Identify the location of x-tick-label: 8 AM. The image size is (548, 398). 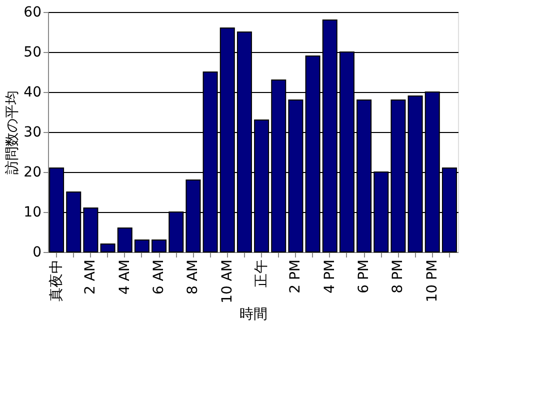
(193, 277).